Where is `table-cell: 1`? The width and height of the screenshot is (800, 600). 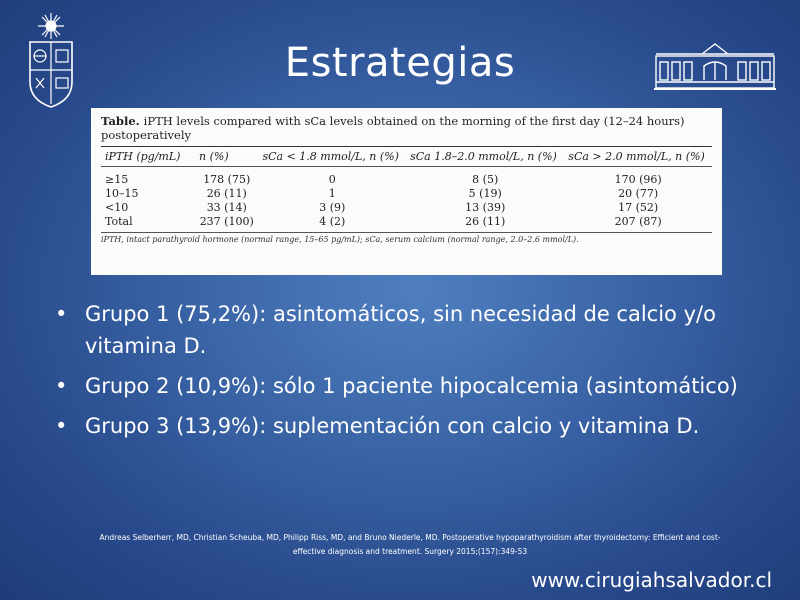 table-cell: 1 is located at coordinates (332, 193).